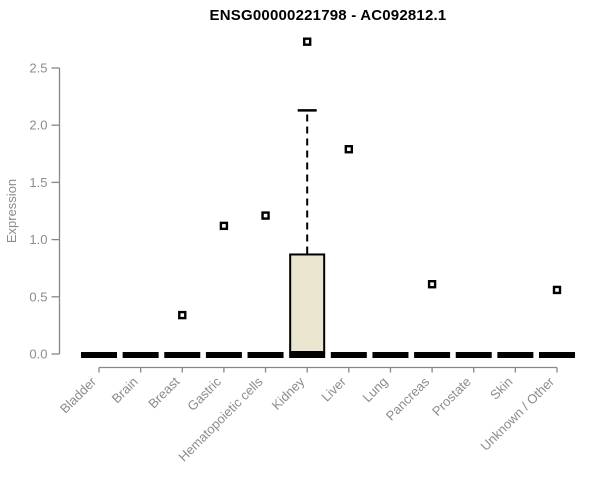  What do you see at coordinates (288, 393) in the screenshot?
I see `x-category-label: Kidney` at bounding box center [288, 393].